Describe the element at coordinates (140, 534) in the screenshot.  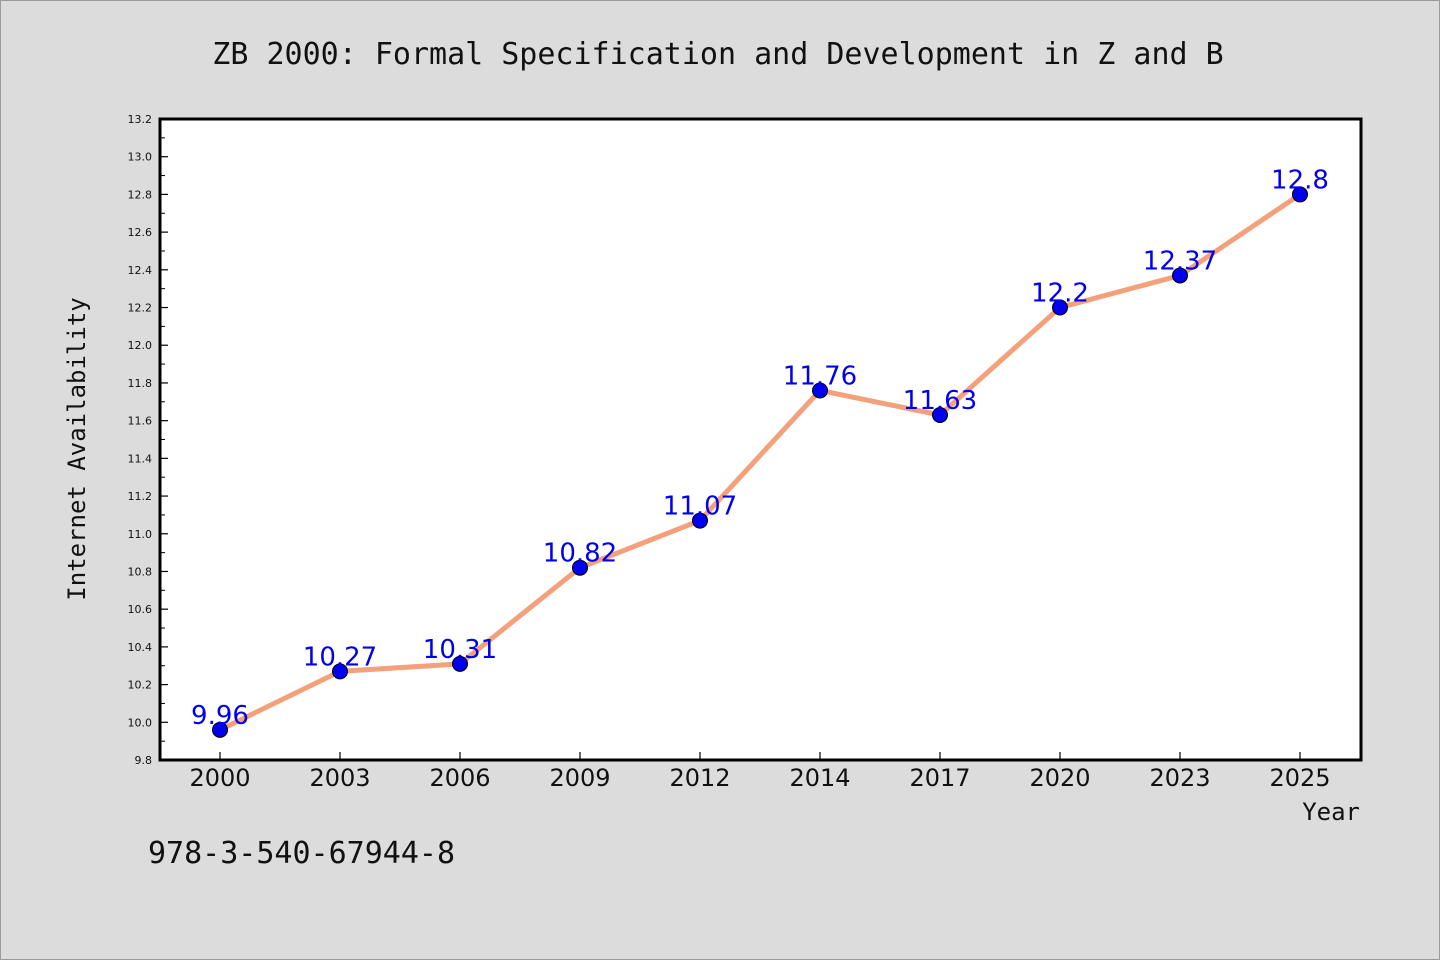
I see `y-tick-label: 11.0` at that location.